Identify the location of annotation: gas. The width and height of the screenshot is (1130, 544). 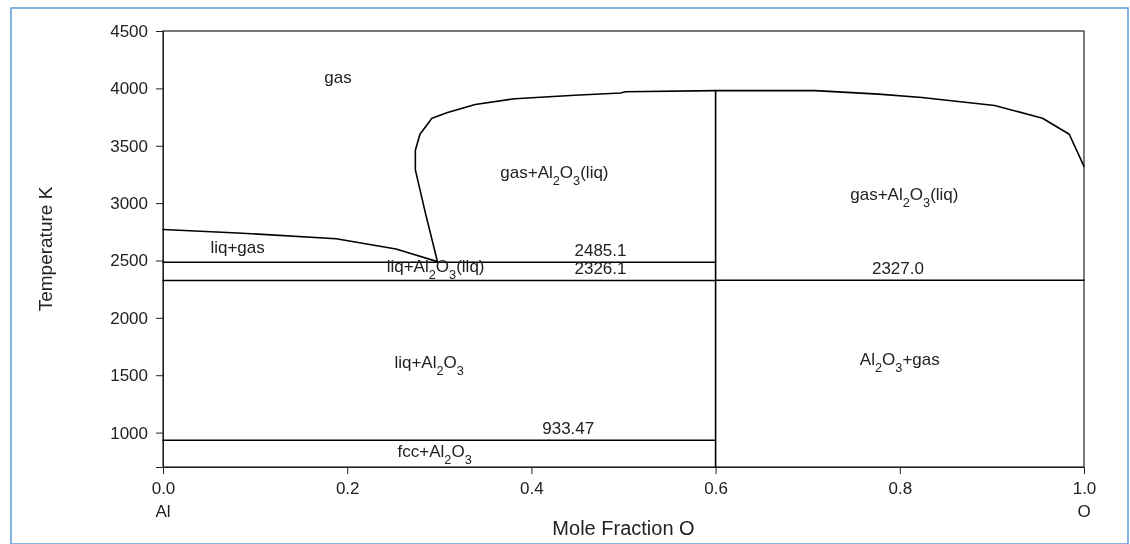
(338, 78).